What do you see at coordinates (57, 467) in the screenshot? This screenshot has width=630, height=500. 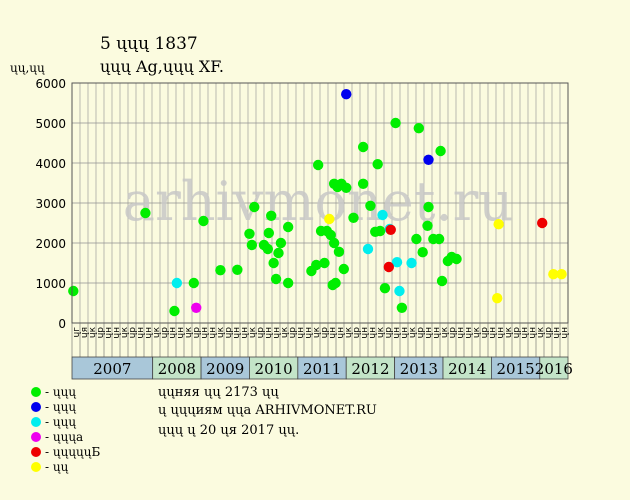 I see `legend-label: - ųų` at bounding box center [57, 467].